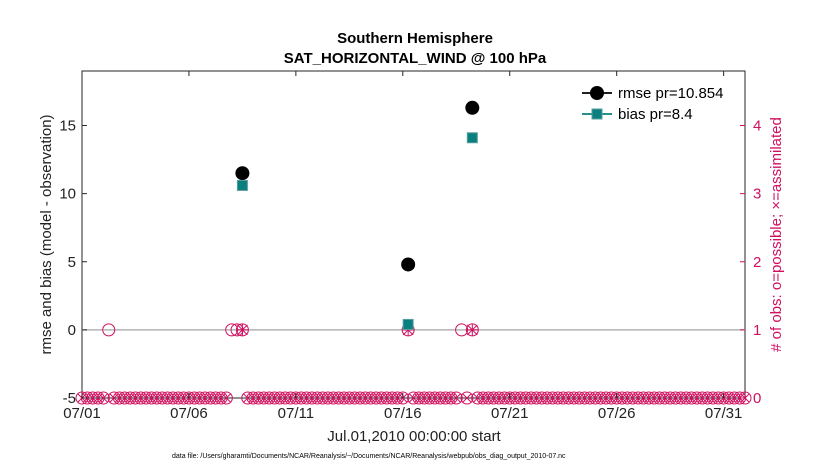 The width and height of the screenshot is (830, 470). What do you see at coordinates (67, 194) in the screenshot?
I see `y-left-tick-label: 10` at bounding box center [67, 194].